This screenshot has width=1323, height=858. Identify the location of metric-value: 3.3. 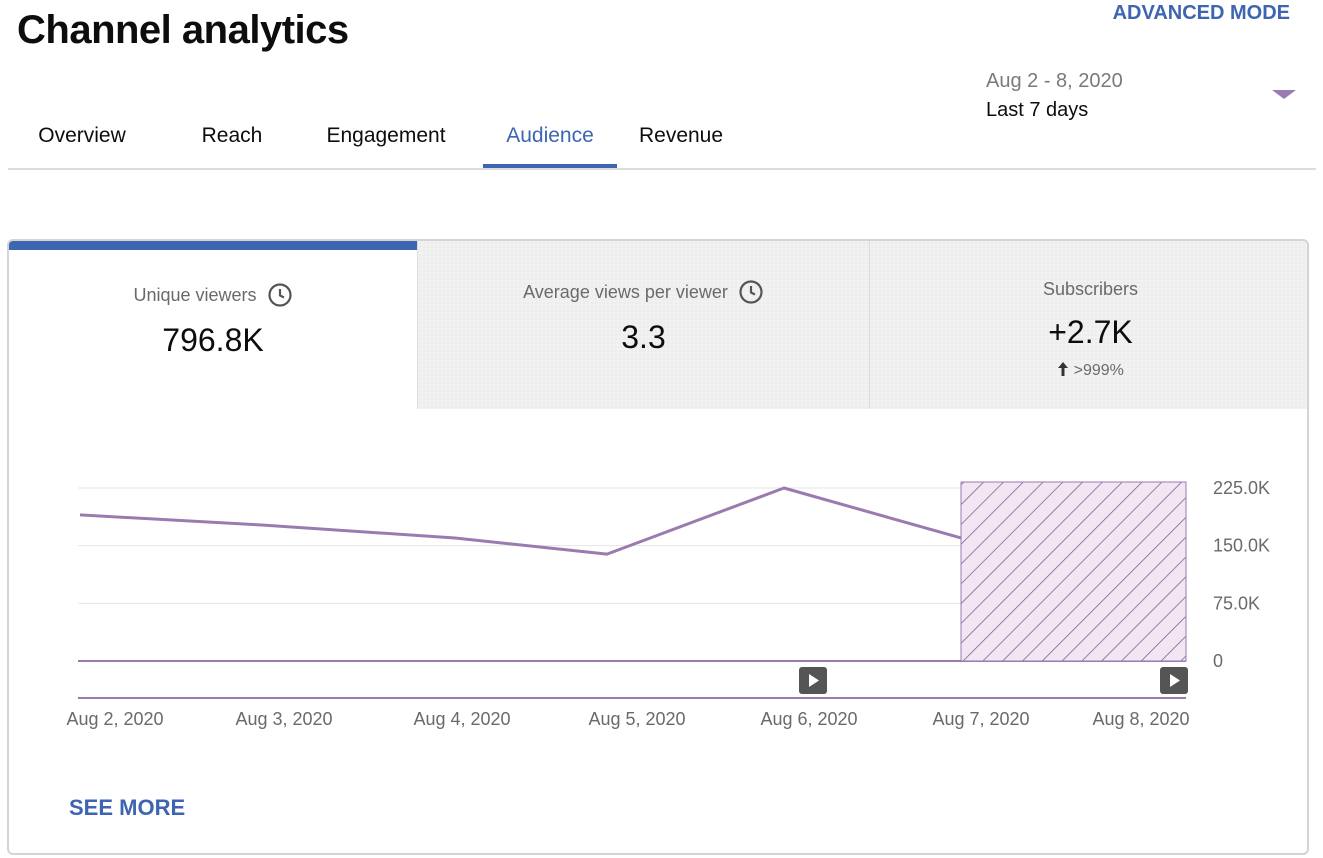
(643, 337).